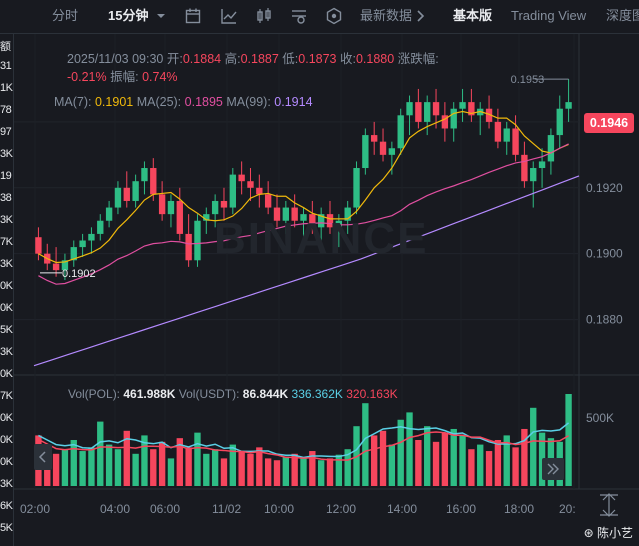 Image resolution: width=639 pixels, height=546 pixels. I want to click on calendar-icon, so click(193, 16).